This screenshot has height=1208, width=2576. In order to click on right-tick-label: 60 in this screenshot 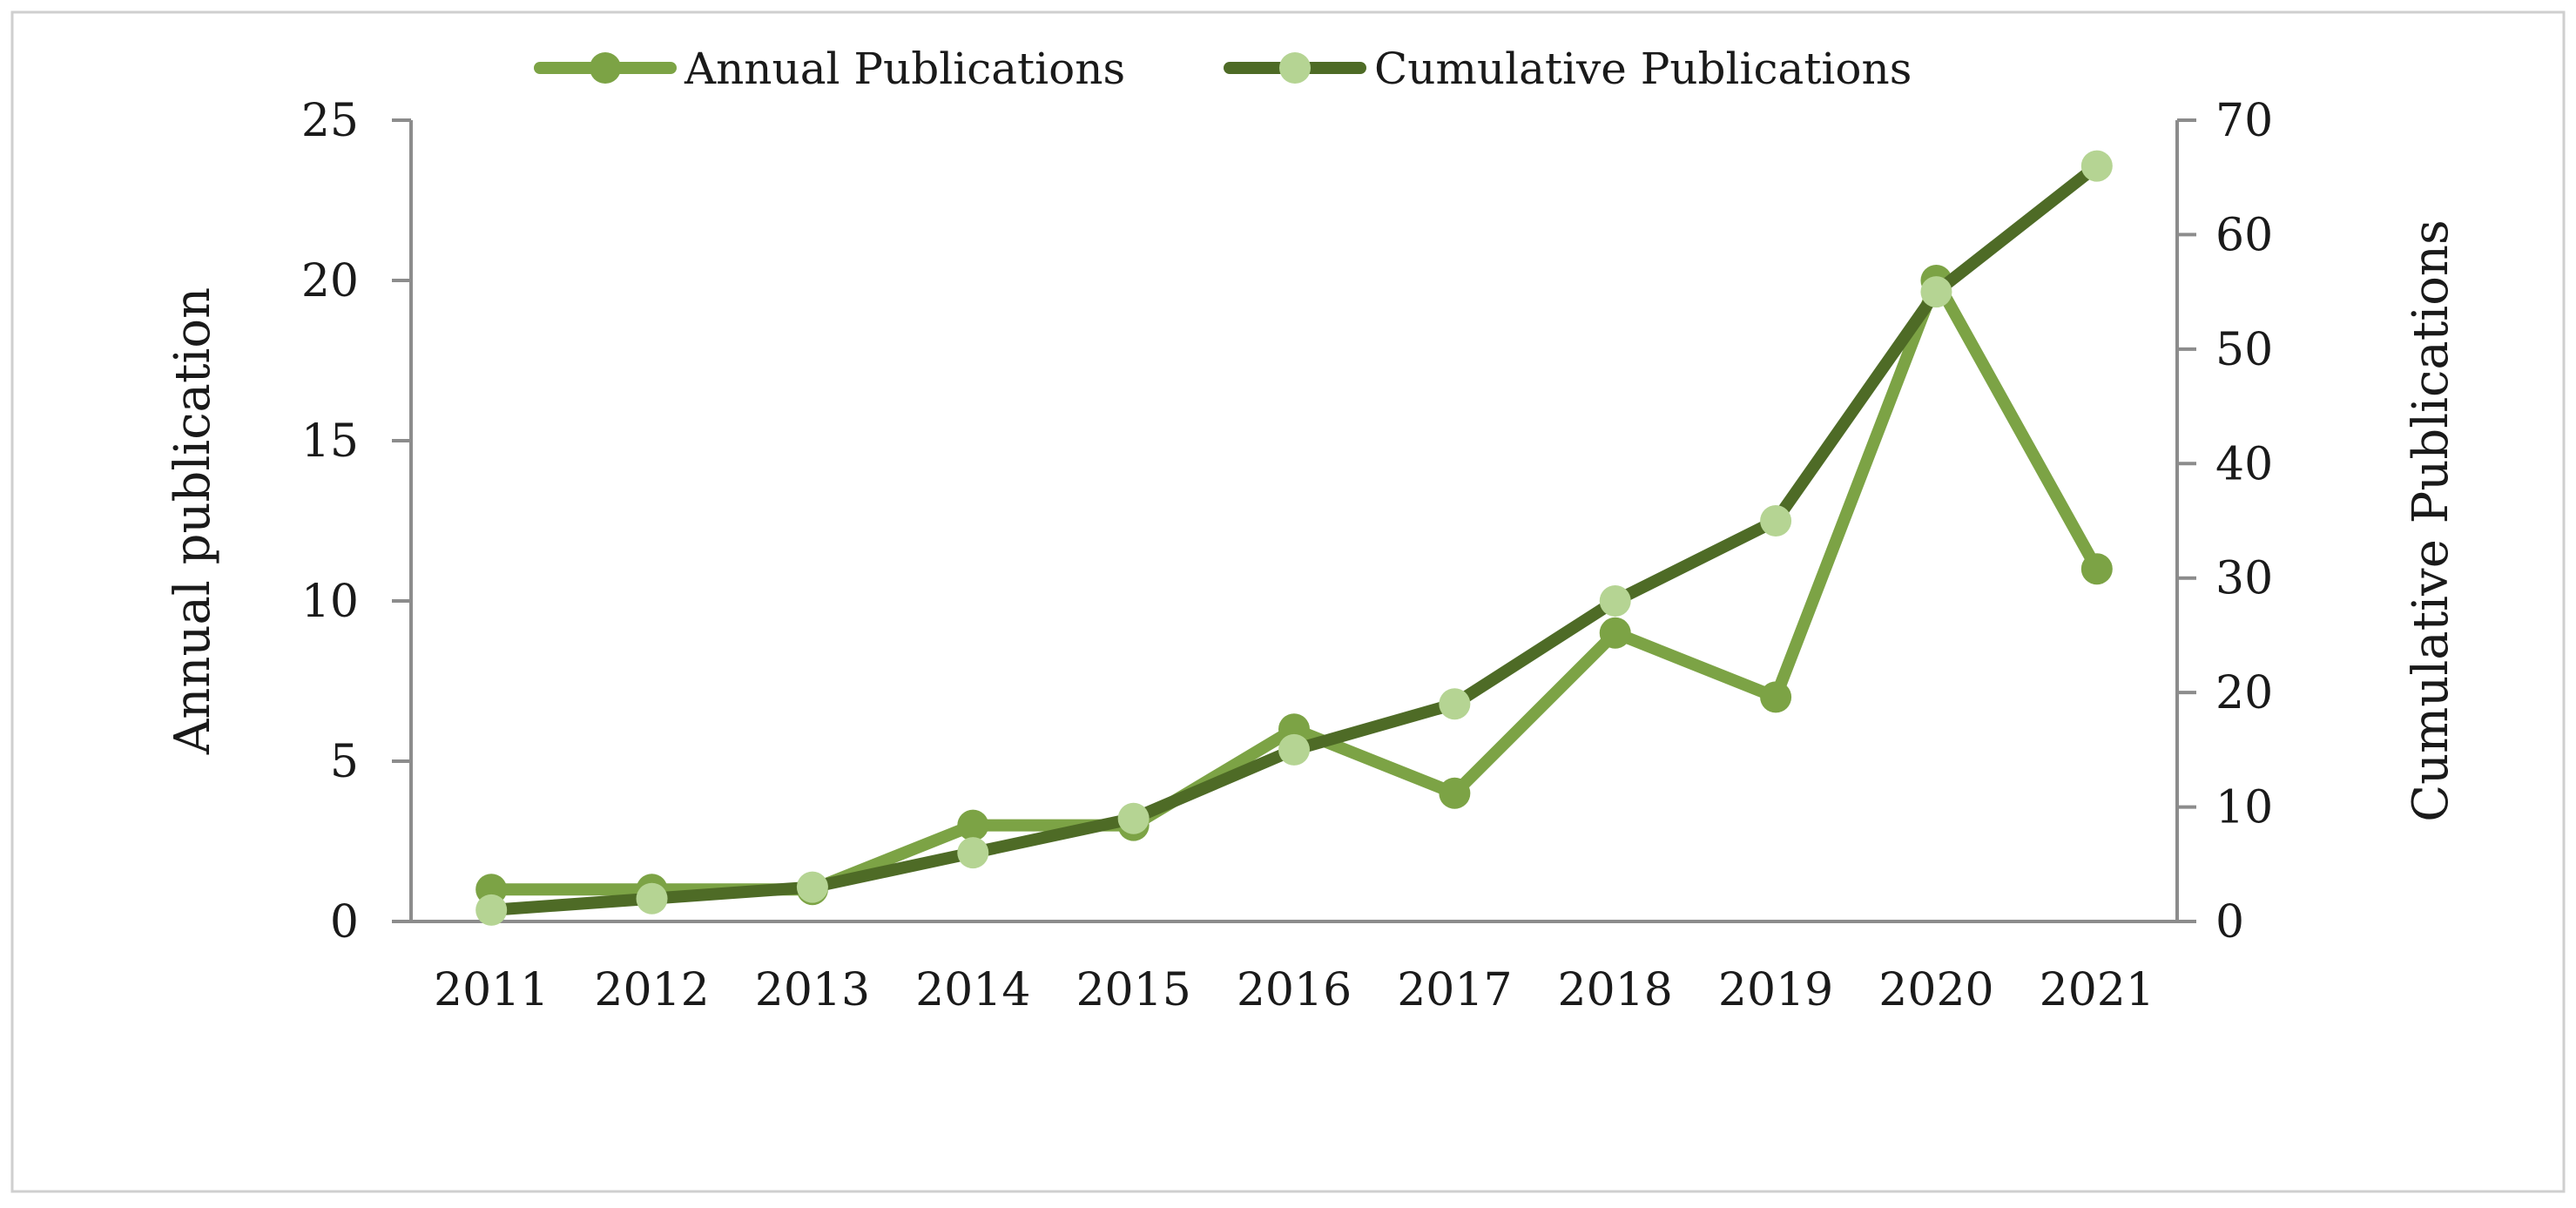, I will do `click(2244, 235)`.